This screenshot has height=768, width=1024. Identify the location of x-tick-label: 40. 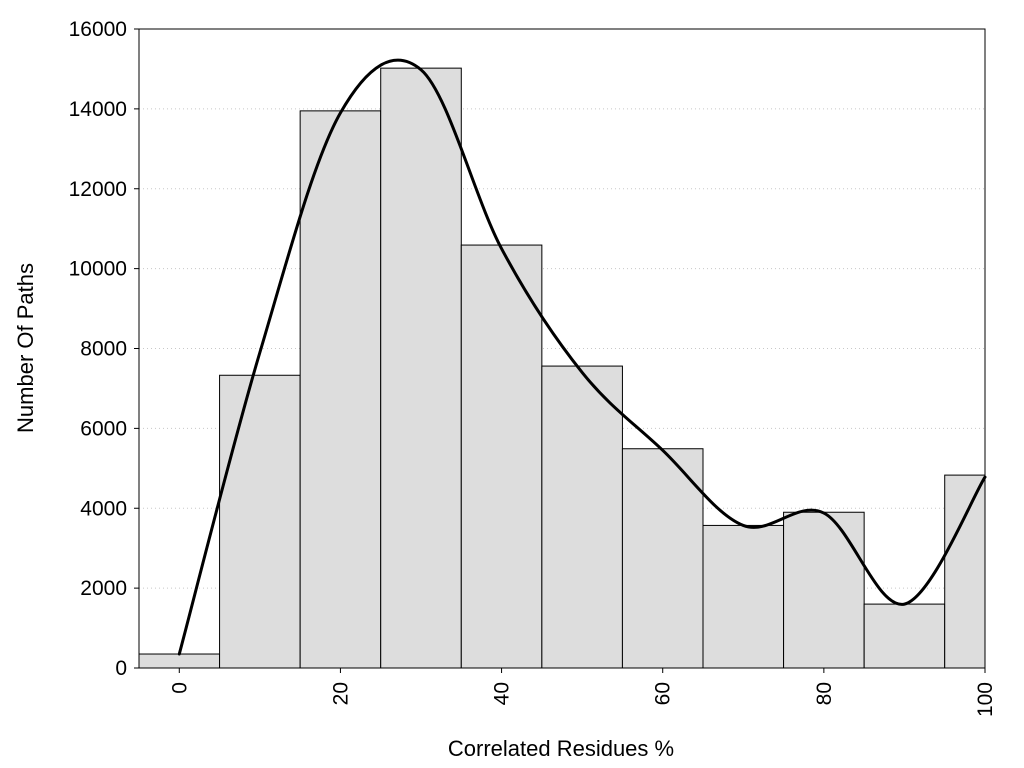
(502, 693).